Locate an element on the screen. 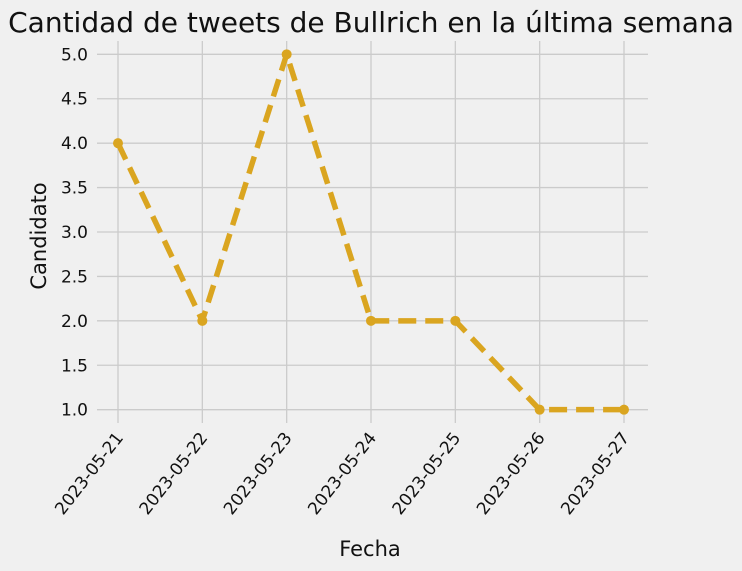 The image size is (742, 571). y-tick-label: 2.0 is located at coordinates (74, 322).